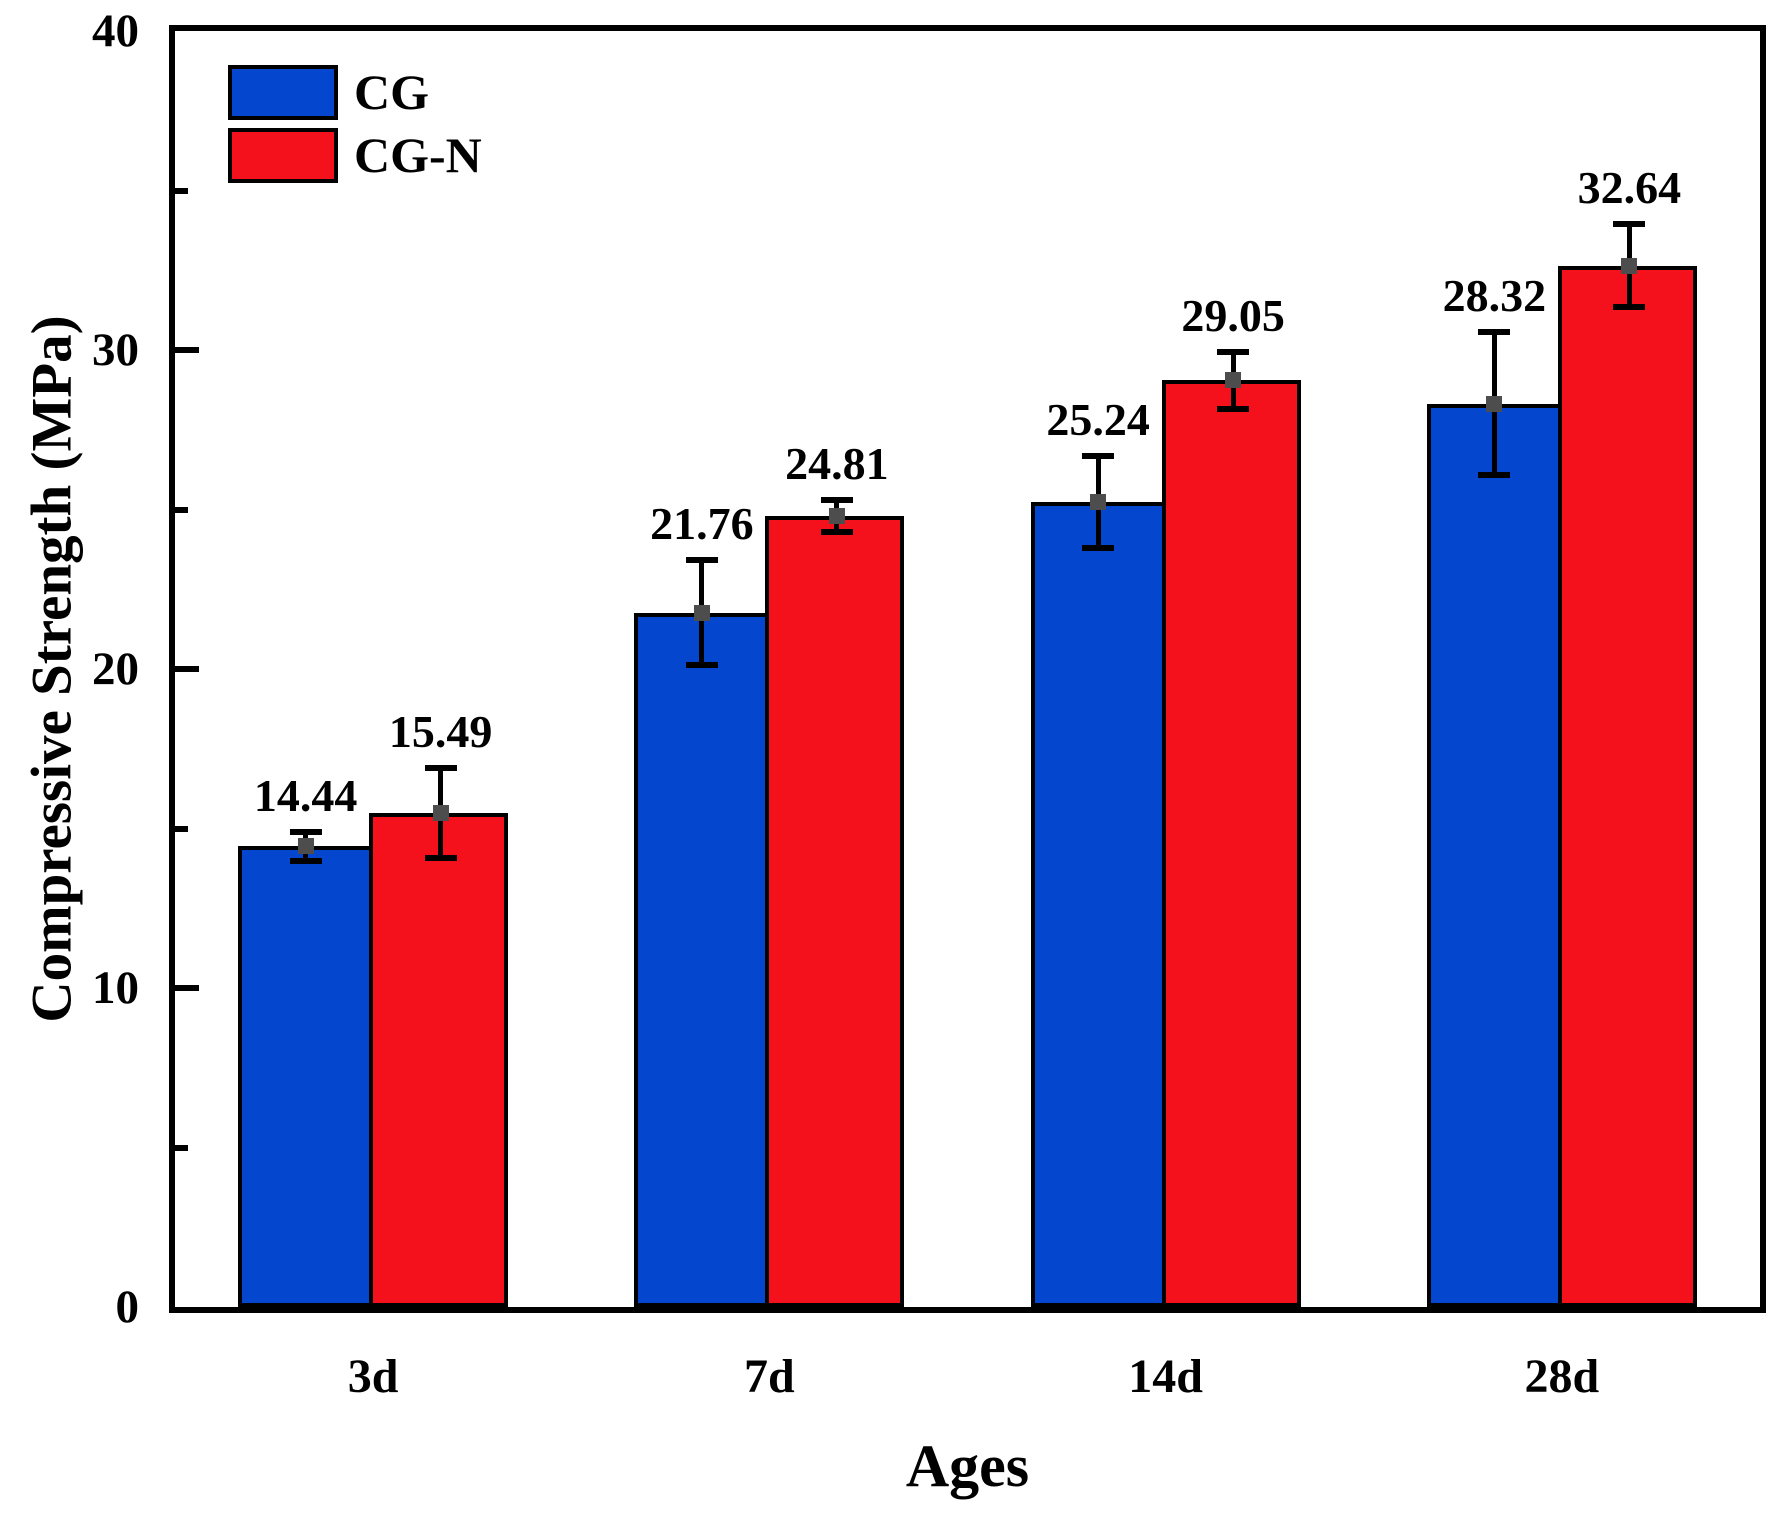  What do you see at coordinates (701, 665) in the screenshot?
I see `error-cap-bottom-cg-7d` at bounding box center [701, 665].